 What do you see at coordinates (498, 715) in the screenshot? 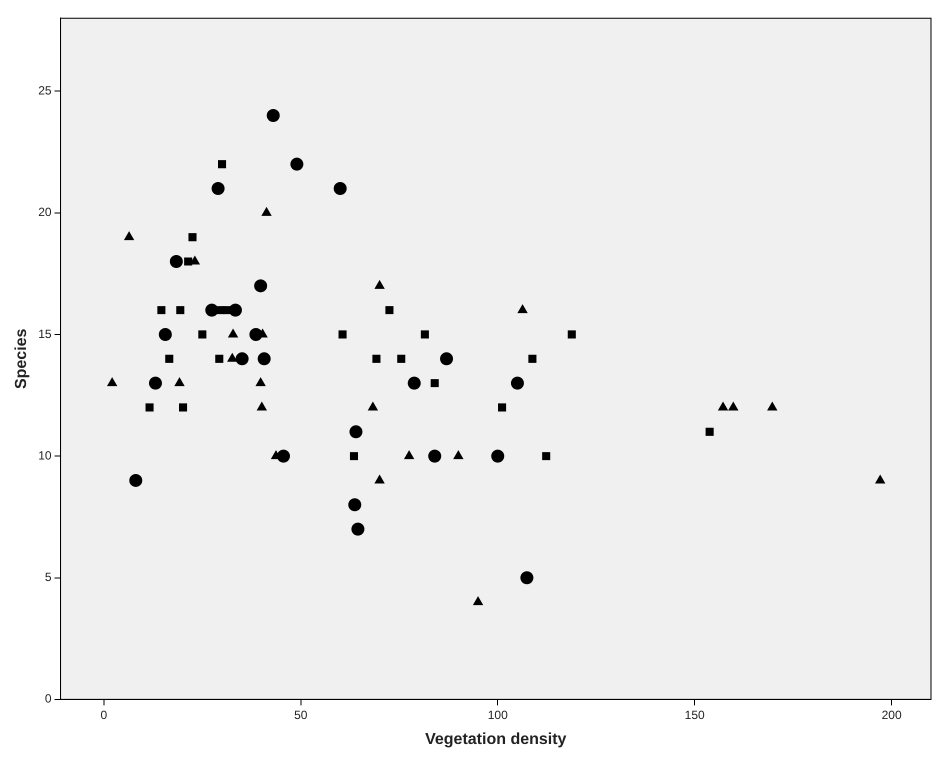
I see `x-tick-label: 100` at bounding box center [498, 715].